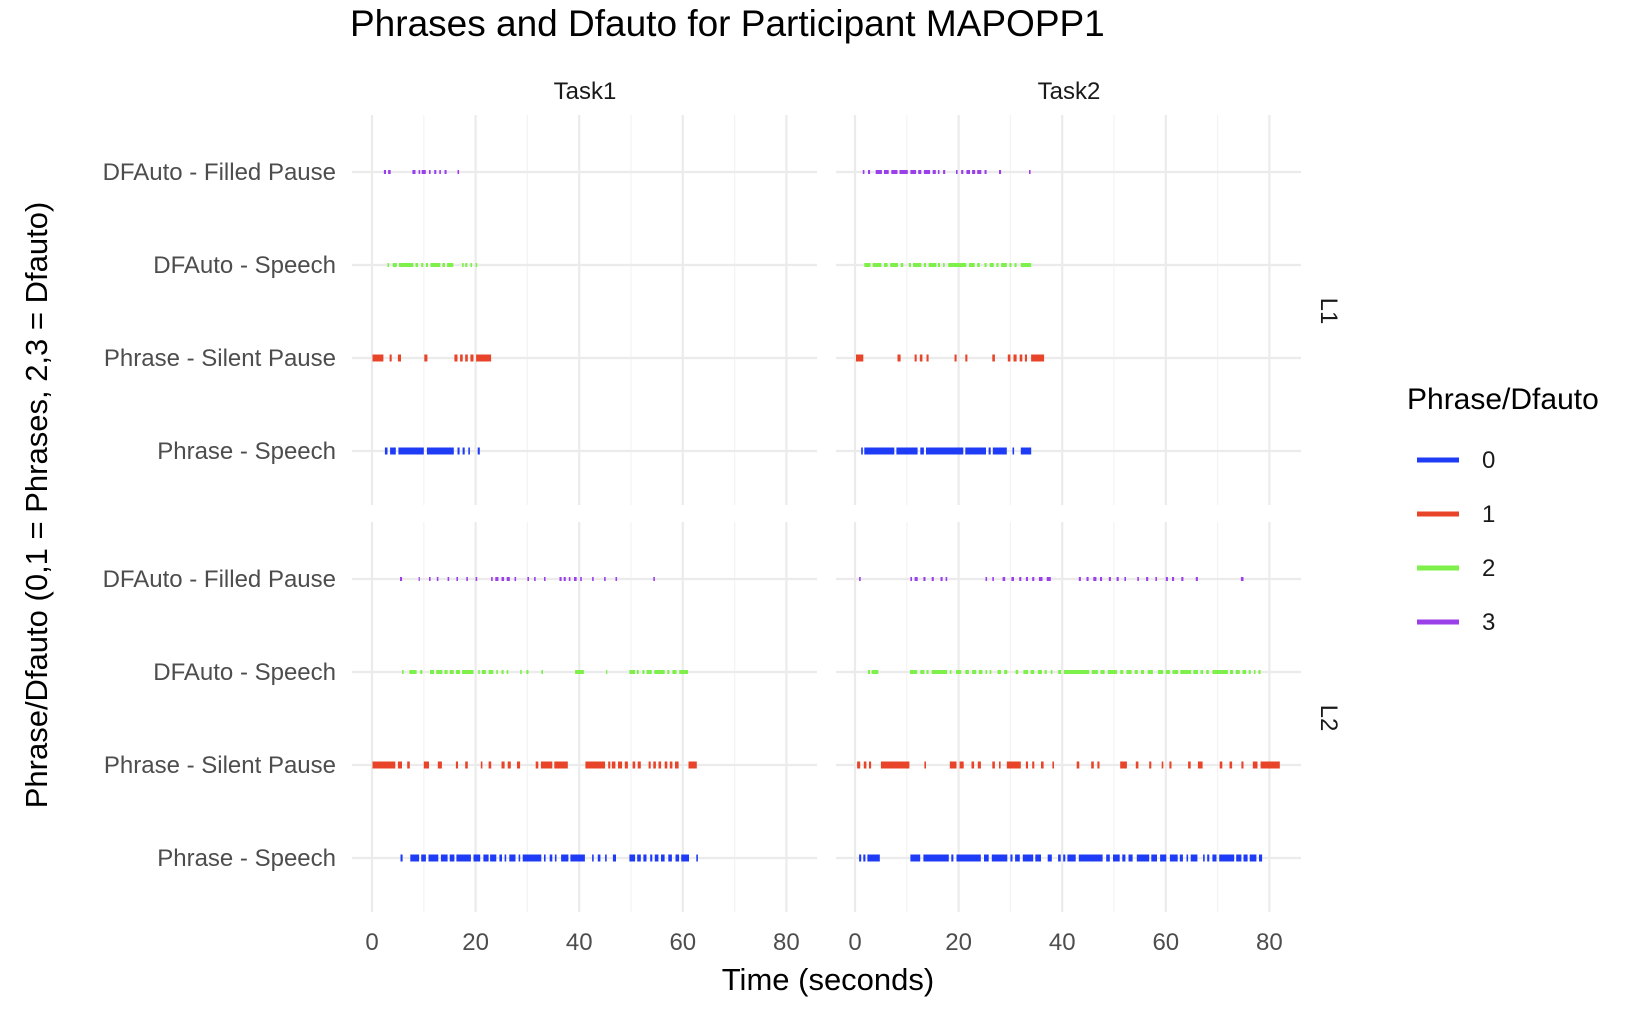 This screenshot has height=1019, width=1647. What do you see at coordinates (244, 265) in the screenshot?
I see `y-tick-label: DFAuto - Speech` at bounding box center [244, 265].